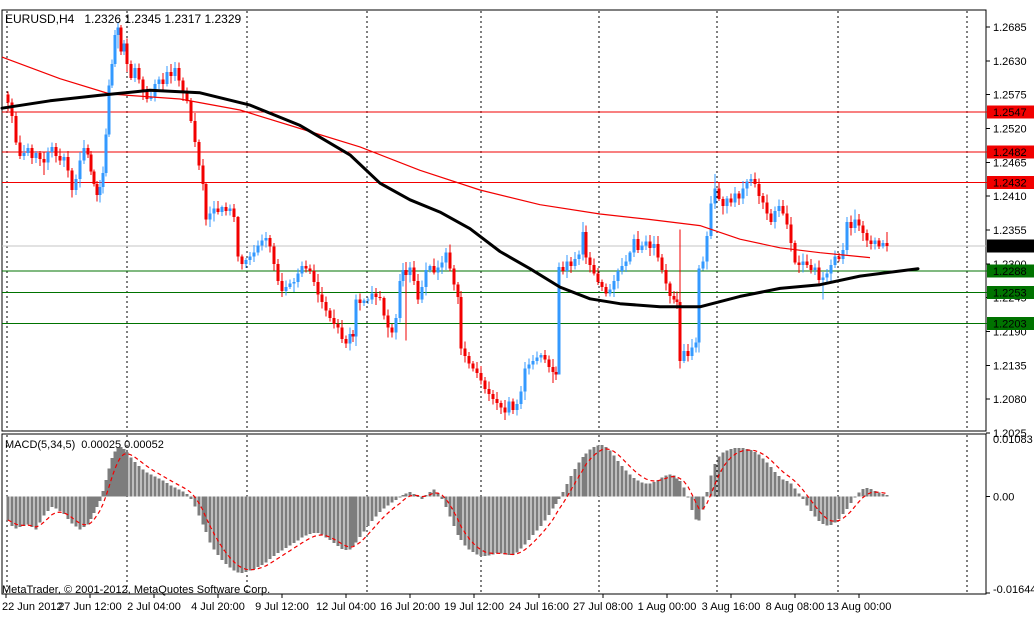 This screenshot has width=1034, height=618. I want to click on time-tick-label: 12 Jul 04:00, so click(346, 607).